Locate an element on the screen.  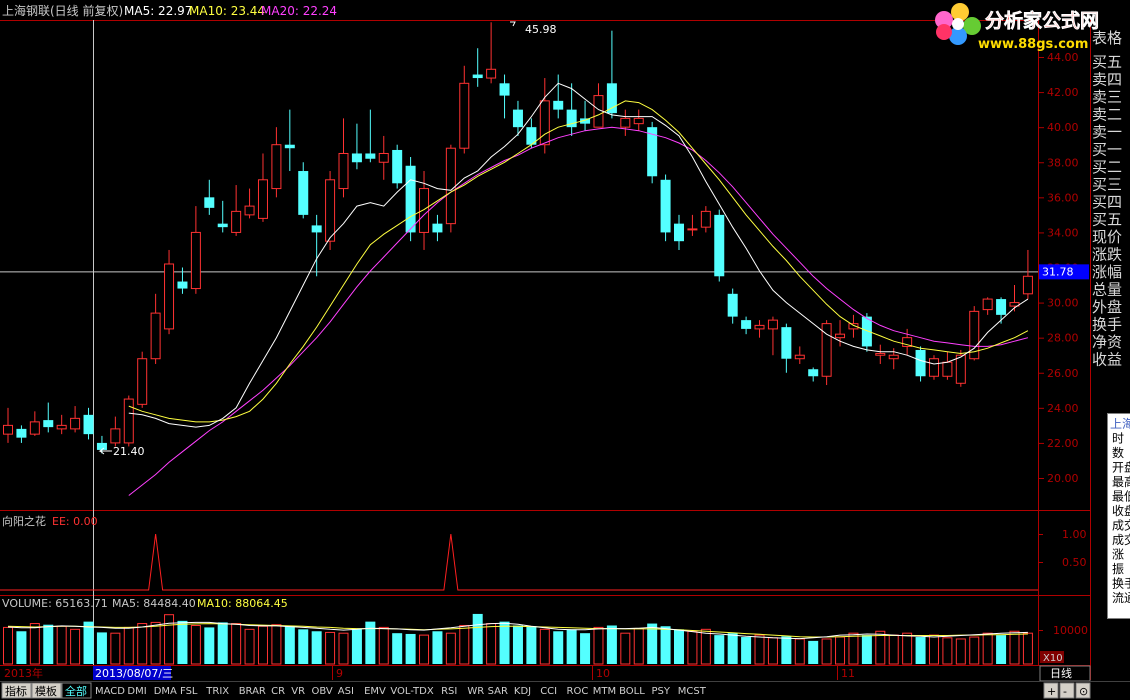
price-tick-label: 40.00 is located at coordinates (1063, 127).